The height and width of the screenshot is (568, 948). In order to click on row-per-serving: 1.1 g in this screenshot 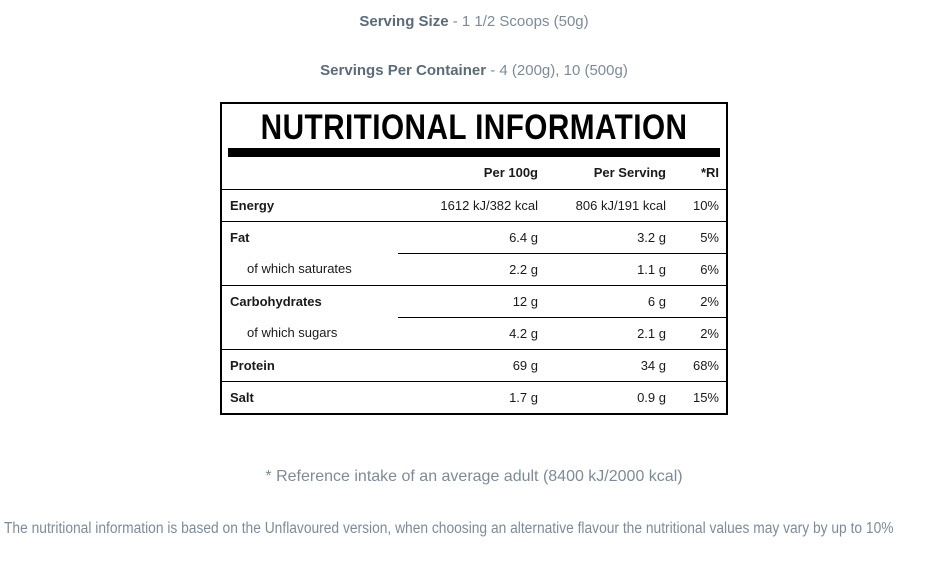, I will do `click(602, 269)`.